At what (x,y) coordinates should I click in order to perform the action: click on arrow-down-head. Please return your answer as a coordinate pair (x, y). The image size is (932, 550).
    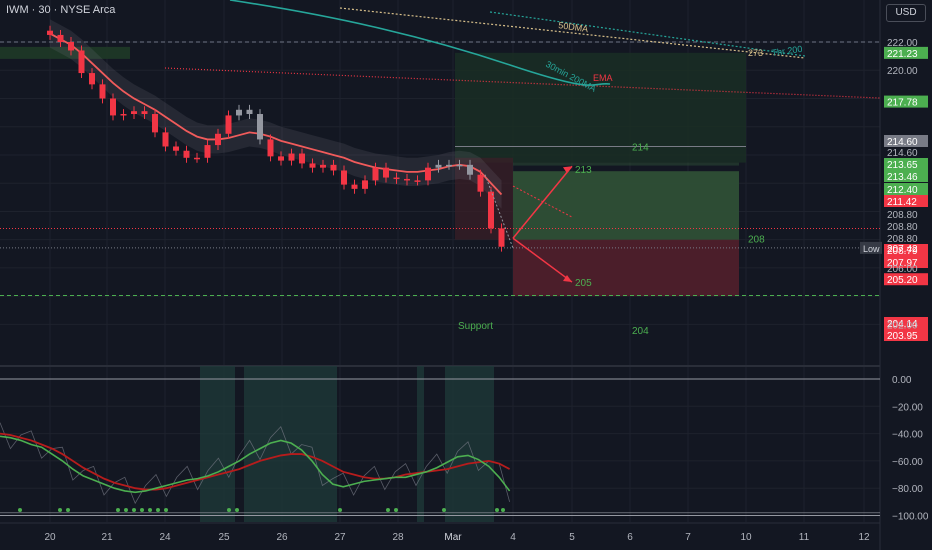
    Looking at the image, I should click on (567, 279).